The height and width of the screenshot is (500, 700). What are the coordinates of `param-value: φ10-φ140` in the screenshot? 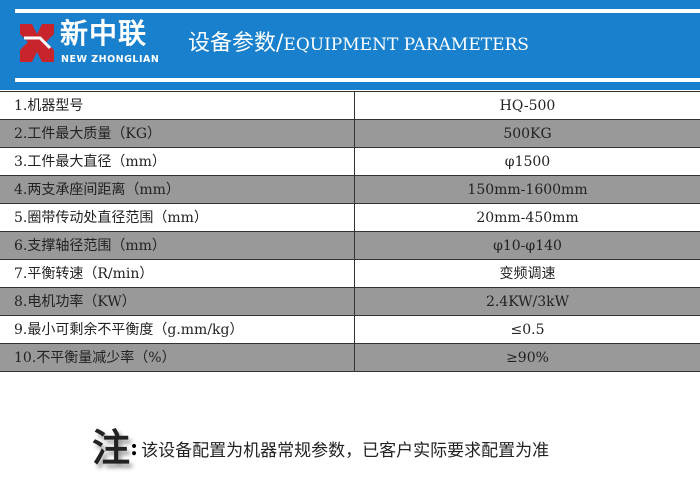 It's located at (527, 245).